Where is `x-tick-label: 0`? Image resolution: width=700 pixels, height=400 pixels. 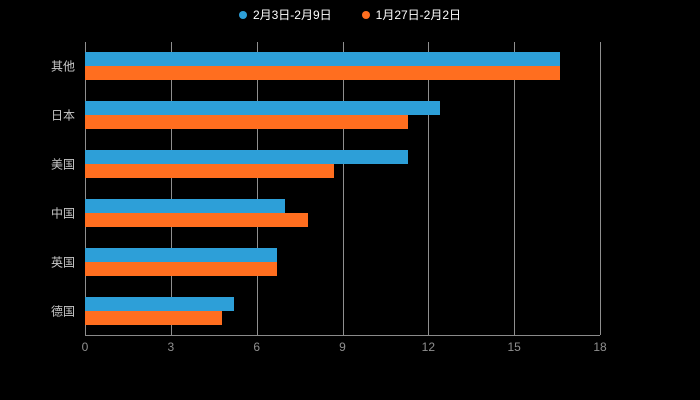
x-tick-label: 0 is located at coordinates (85, 347).